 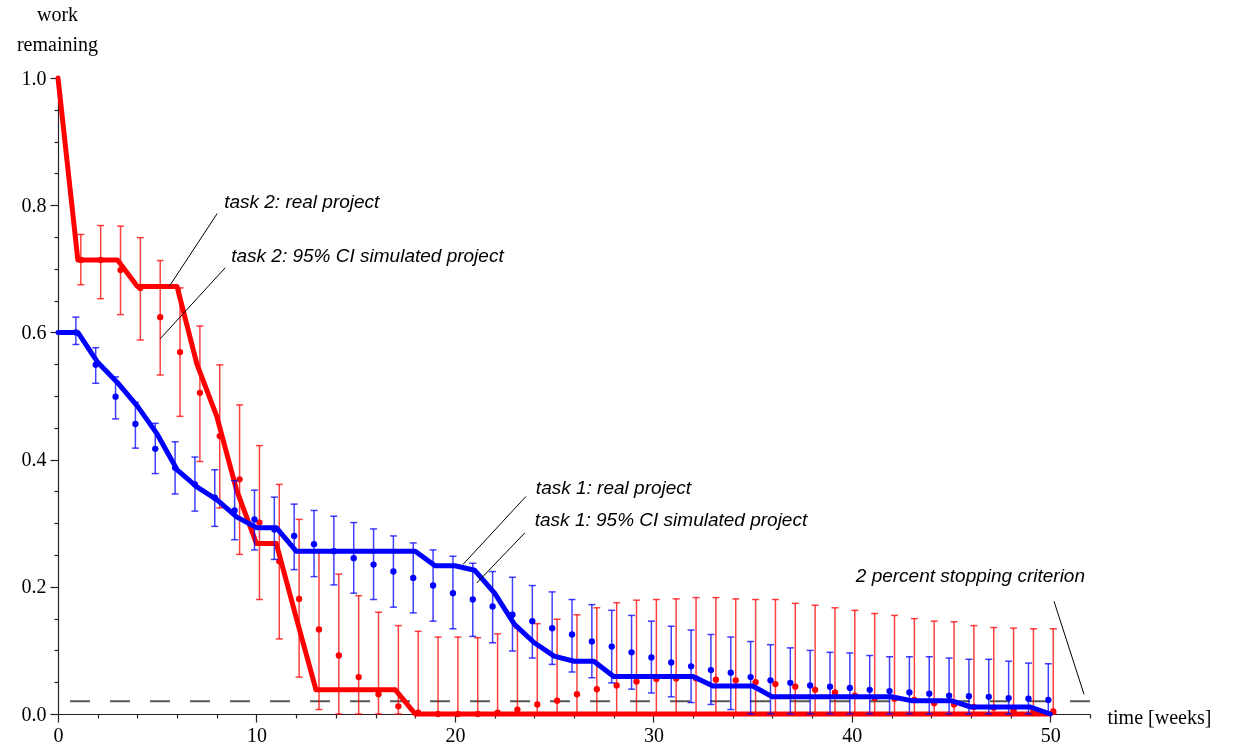 What do you see at coordinates (613, 487) in the screenshot?
I see `annotation: task 1: real project` at bounding box center [613, 487].